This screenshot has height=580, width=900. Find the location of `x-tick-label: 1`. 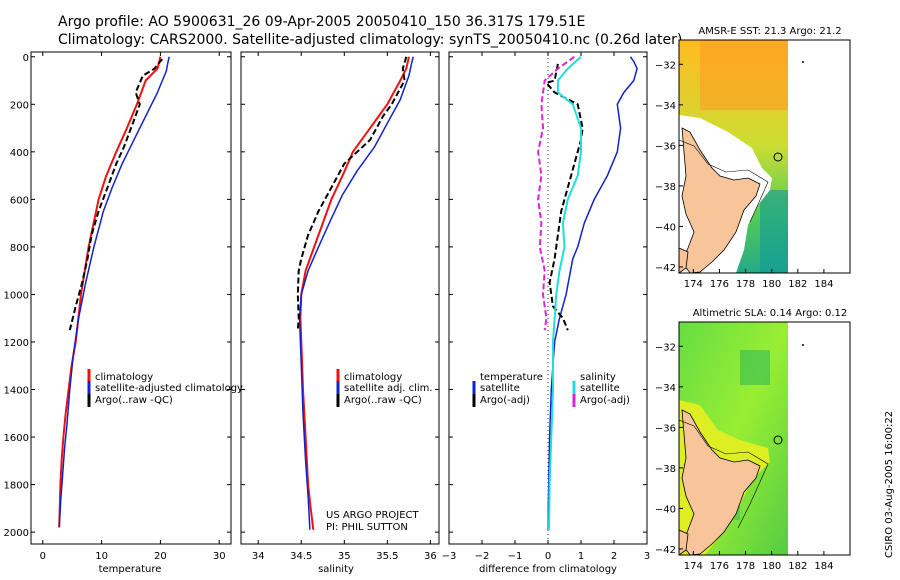

x-tick-label: 1 is located at coordinates (581, 556).